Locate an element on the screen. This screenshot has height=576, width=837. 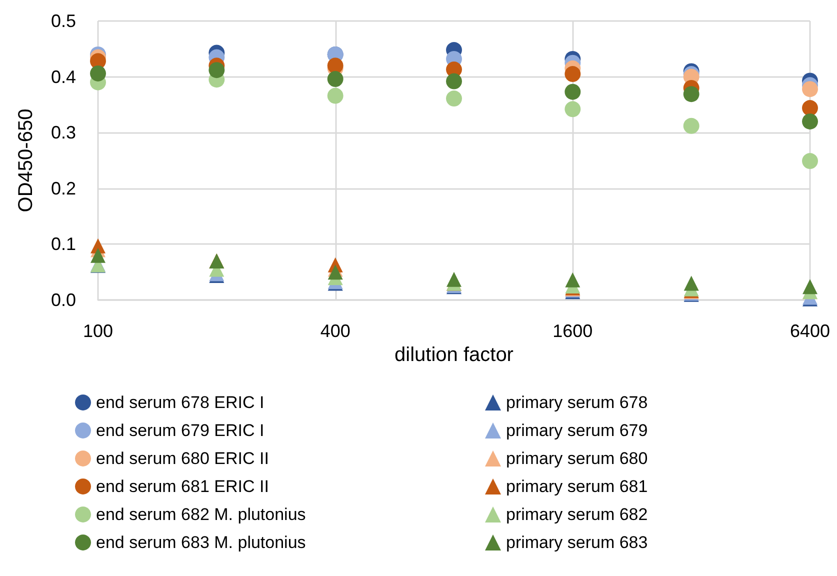
legend-label: primary serum 679 is located at coordinates (577, 430).